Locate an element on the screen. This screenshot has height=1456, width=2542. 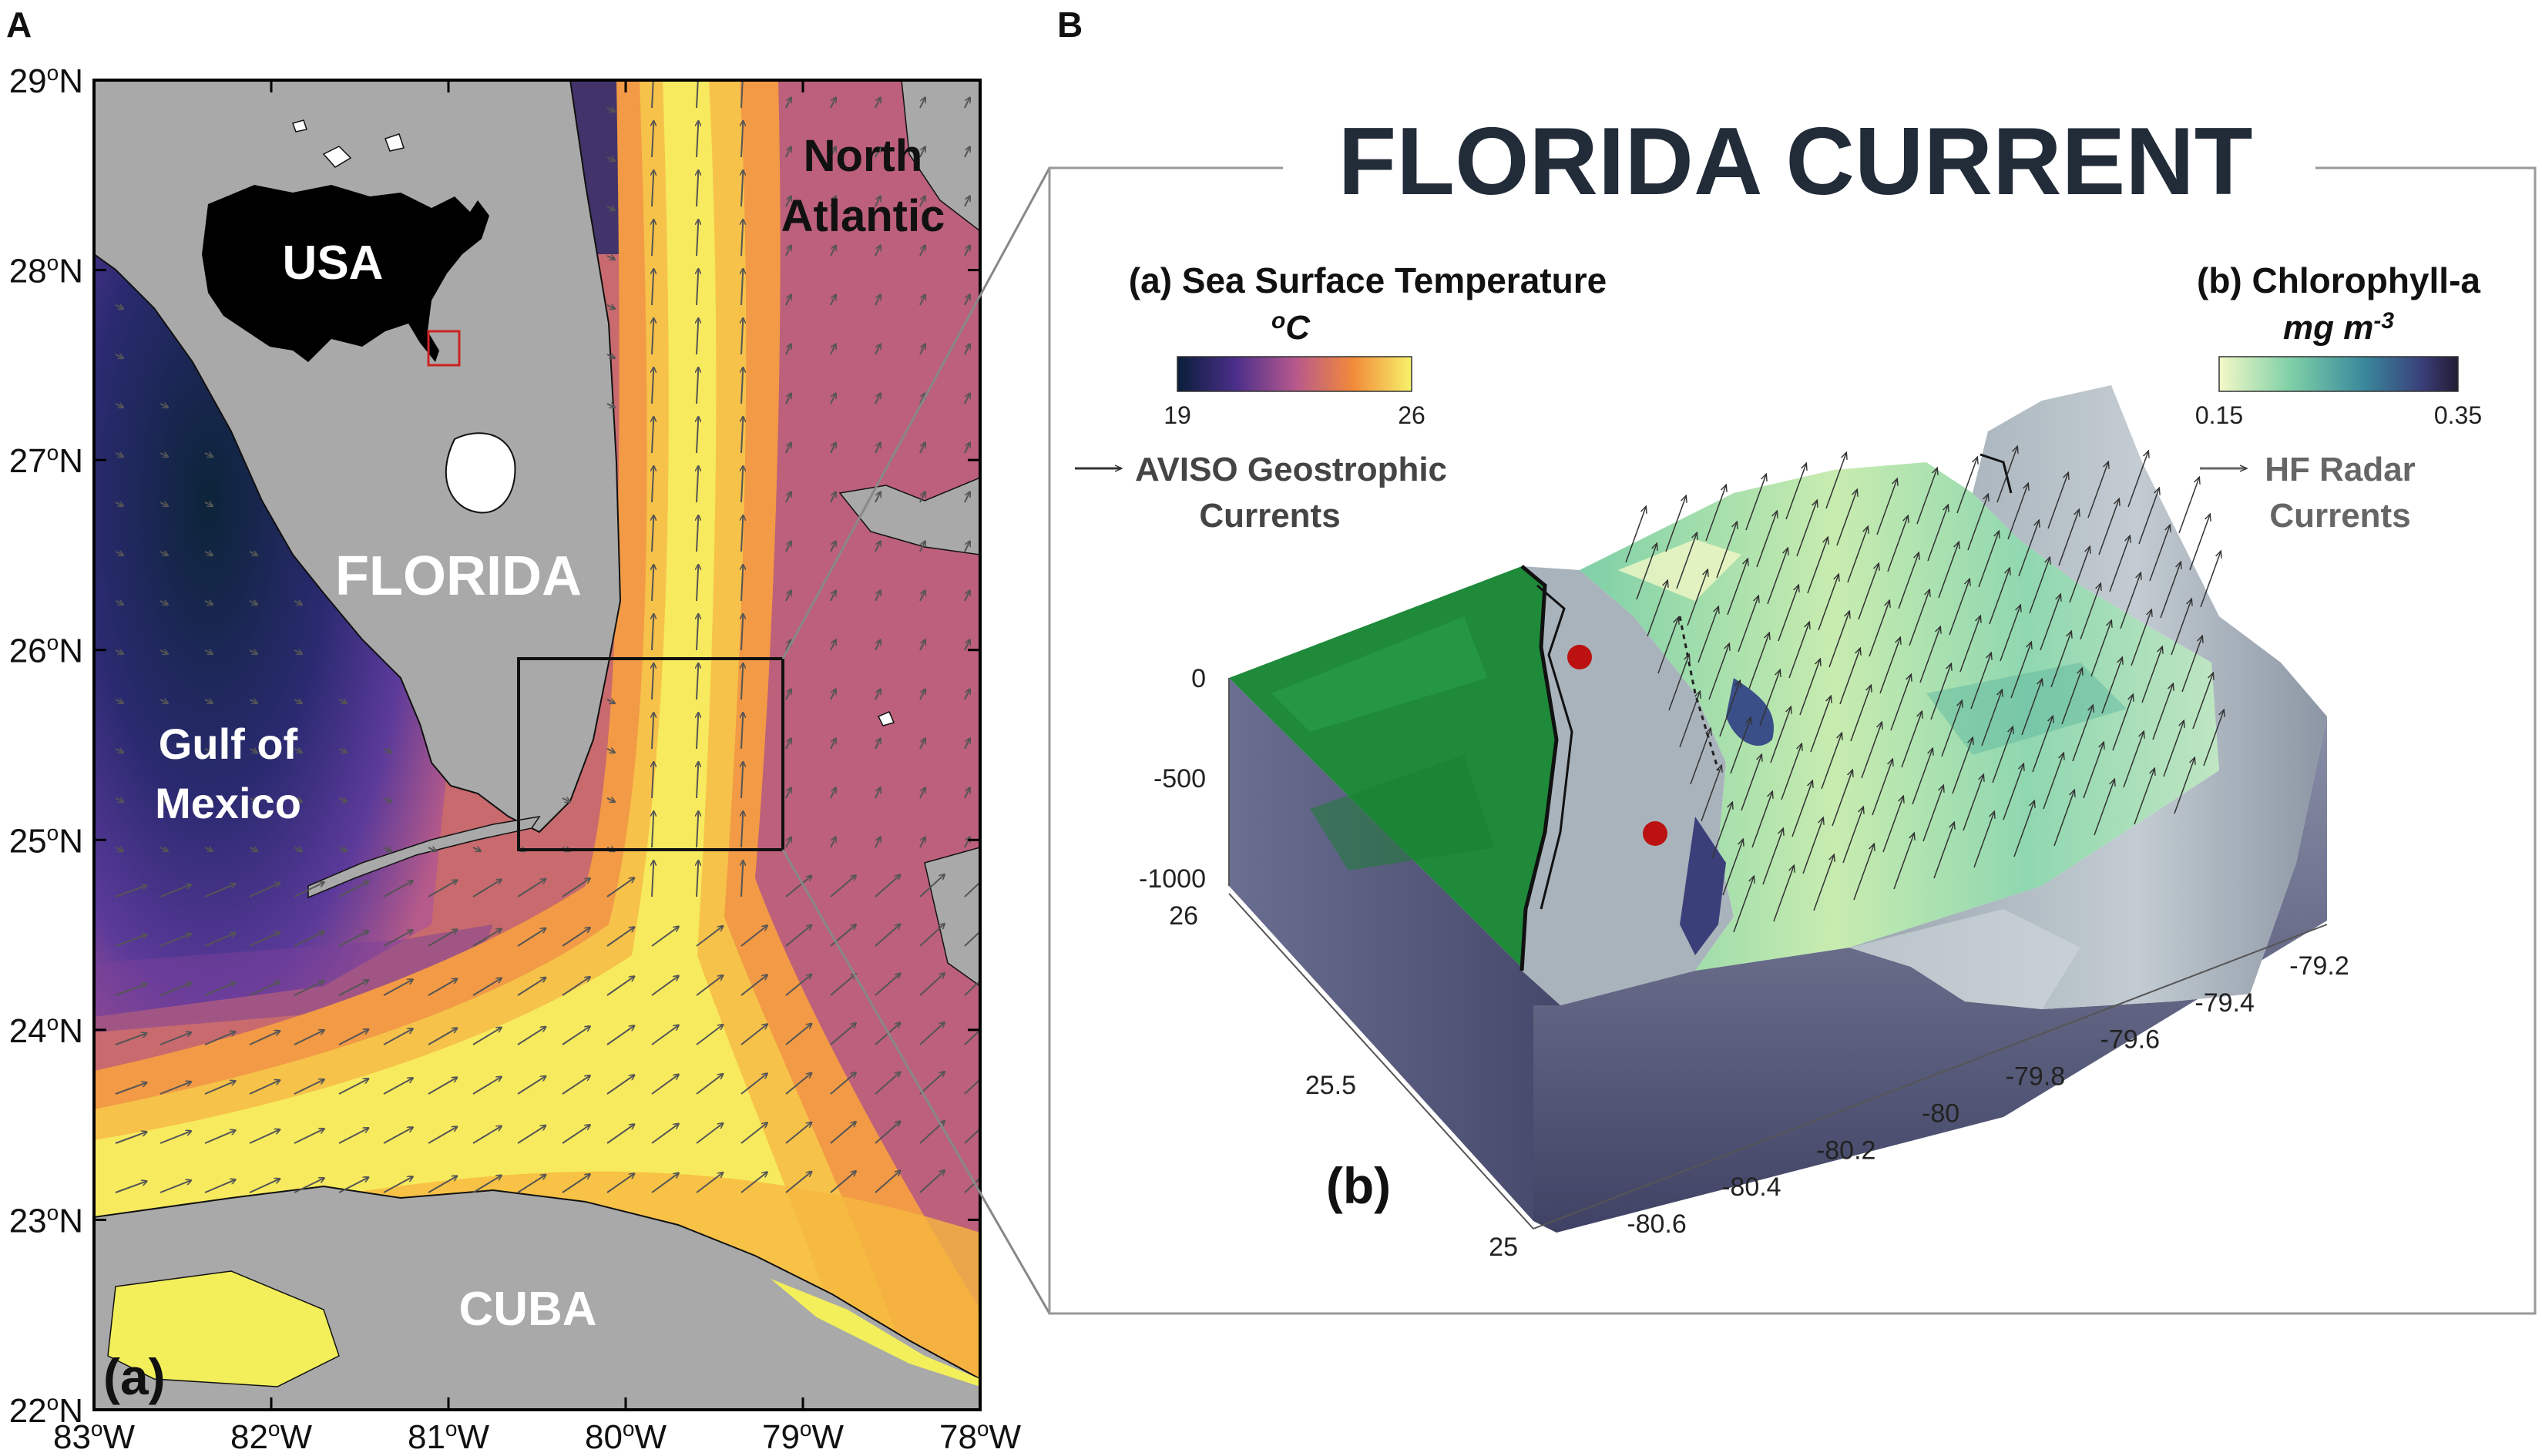
lon-tick-label: 80oW is located at coordinates (626, 1436).